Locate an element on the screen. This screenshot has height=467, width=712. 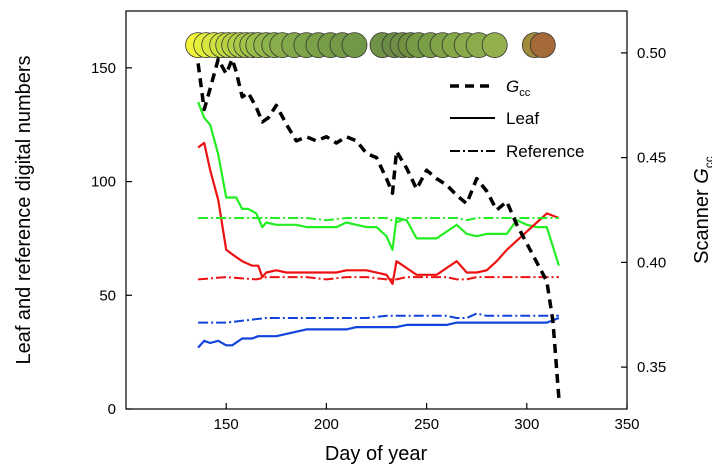
legend-gcc-label: Gcc is located at coordinates (518, 88).